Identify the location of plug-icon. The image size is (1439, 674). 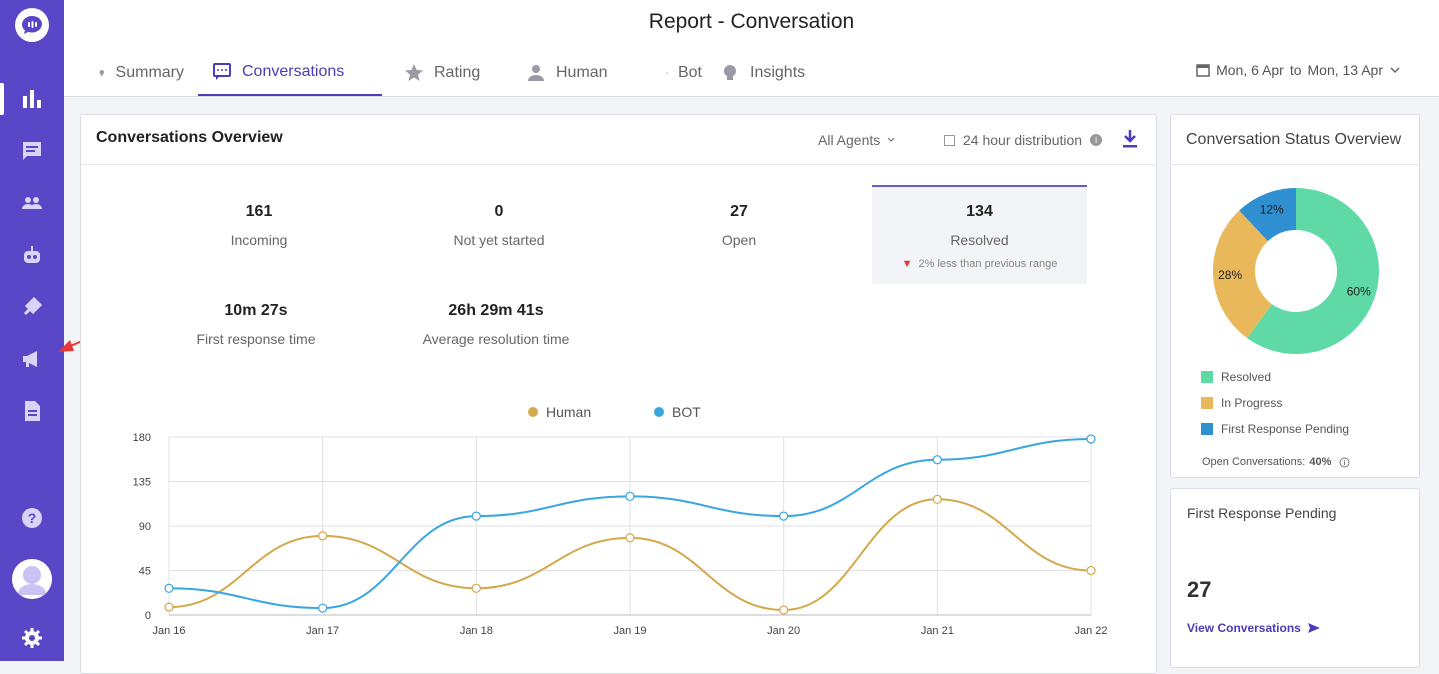
(32, 307).